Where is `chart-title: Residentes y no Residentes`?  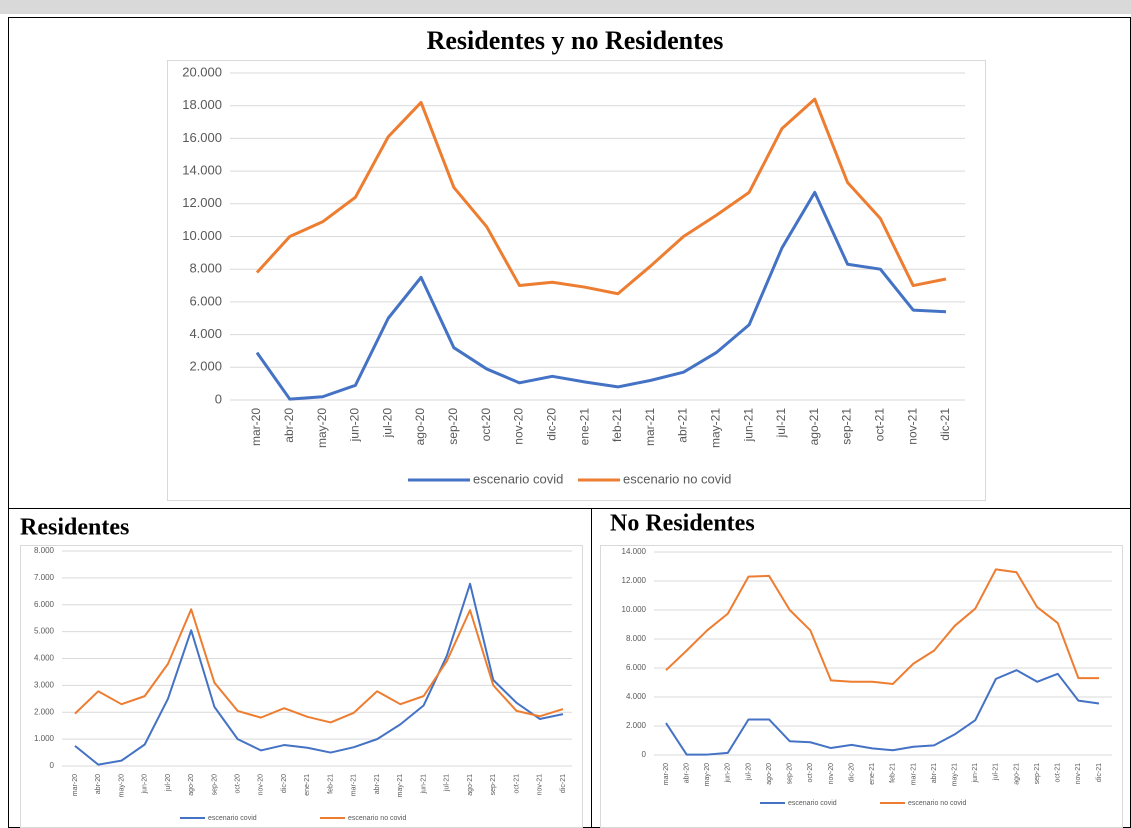
chart-title: Residentes y no Residentes is located at coordinates (575, 40).